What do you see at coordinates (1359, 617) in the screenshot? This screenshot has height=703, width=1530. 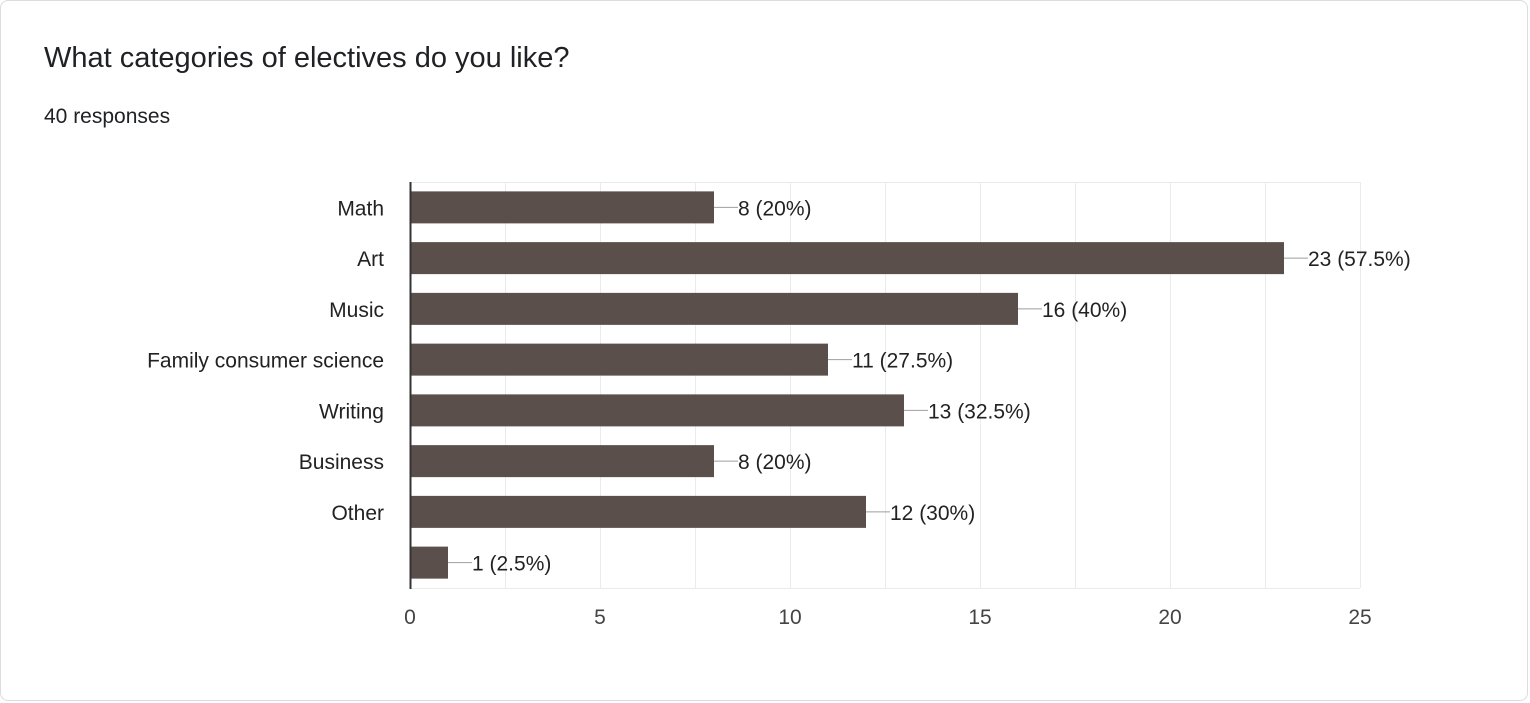 I see `x-tick-label: 25` at bounding box center [1359, 617].